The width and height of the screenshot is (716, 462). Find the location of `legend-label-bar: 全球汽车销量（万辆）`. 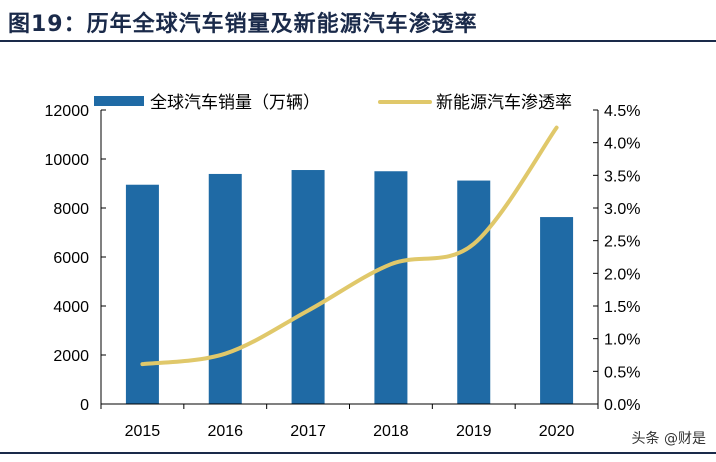

legend-label-bar: 全球汽车销量（万辆） is located at coordinates (235, 103).